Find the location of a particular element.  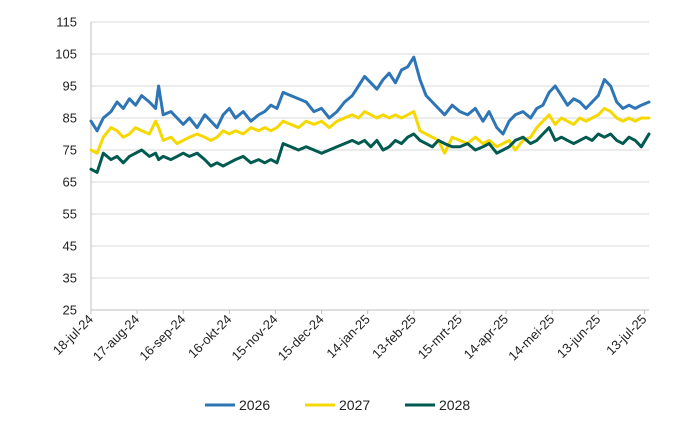

x-tick-label: 16-sep-24 is located at coordinates (162, 338).